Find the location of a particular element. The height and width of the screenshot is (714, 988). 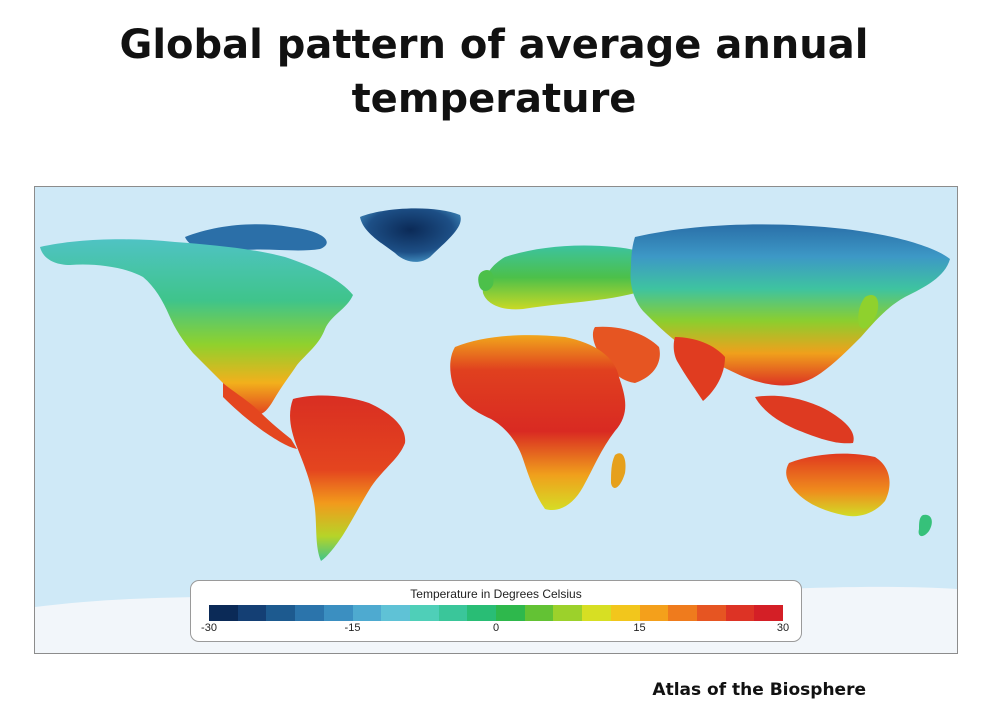

asia is located at coordinates (790, 305).